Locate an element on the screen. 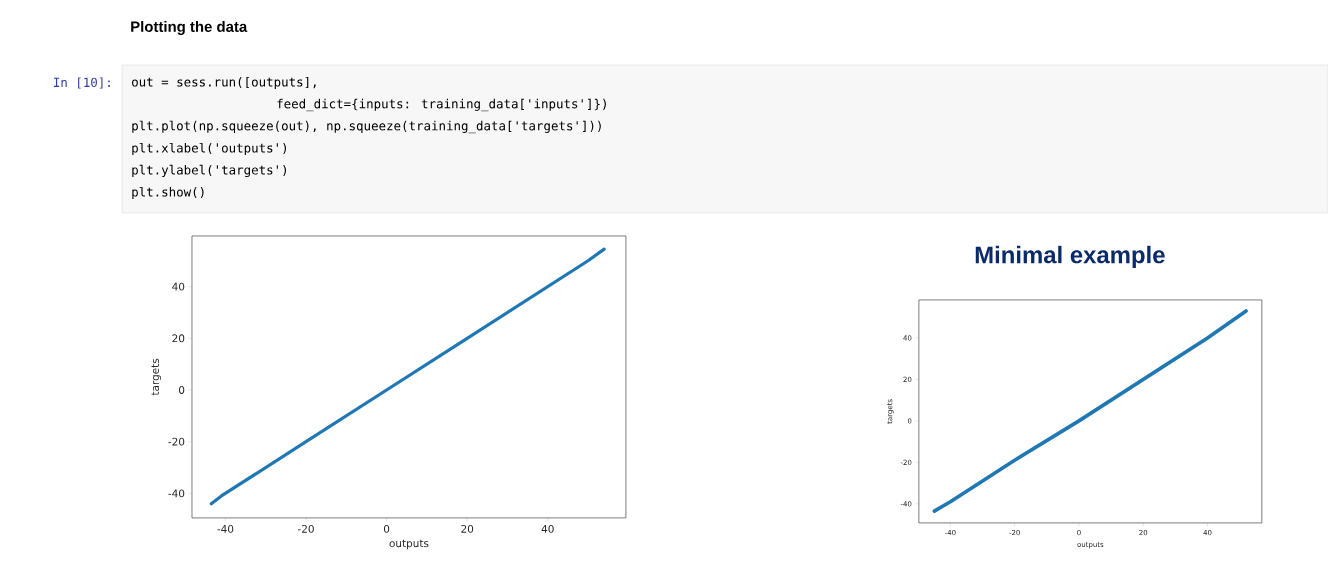 The image size is (1328, 582). y-tick-label: 40 is located at coordinates (178, 286).